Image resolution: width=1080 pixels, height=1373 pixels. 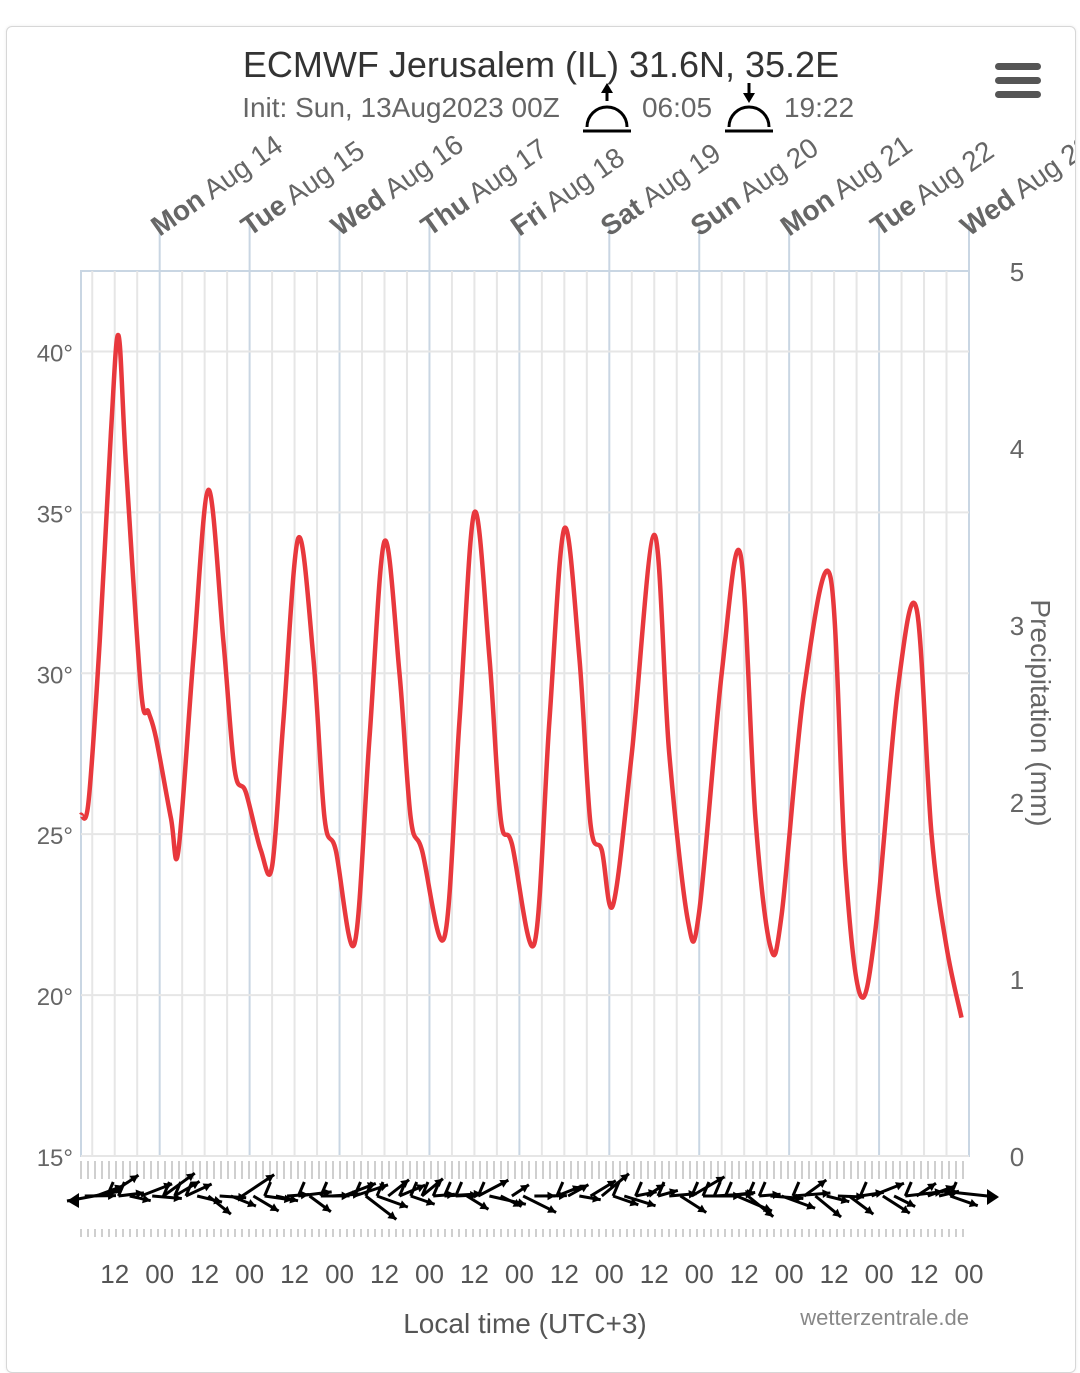 What do you see at coordinates (749, 116) in the screenshot?
I see `sunset-icon` at bounding box center [749, 116].